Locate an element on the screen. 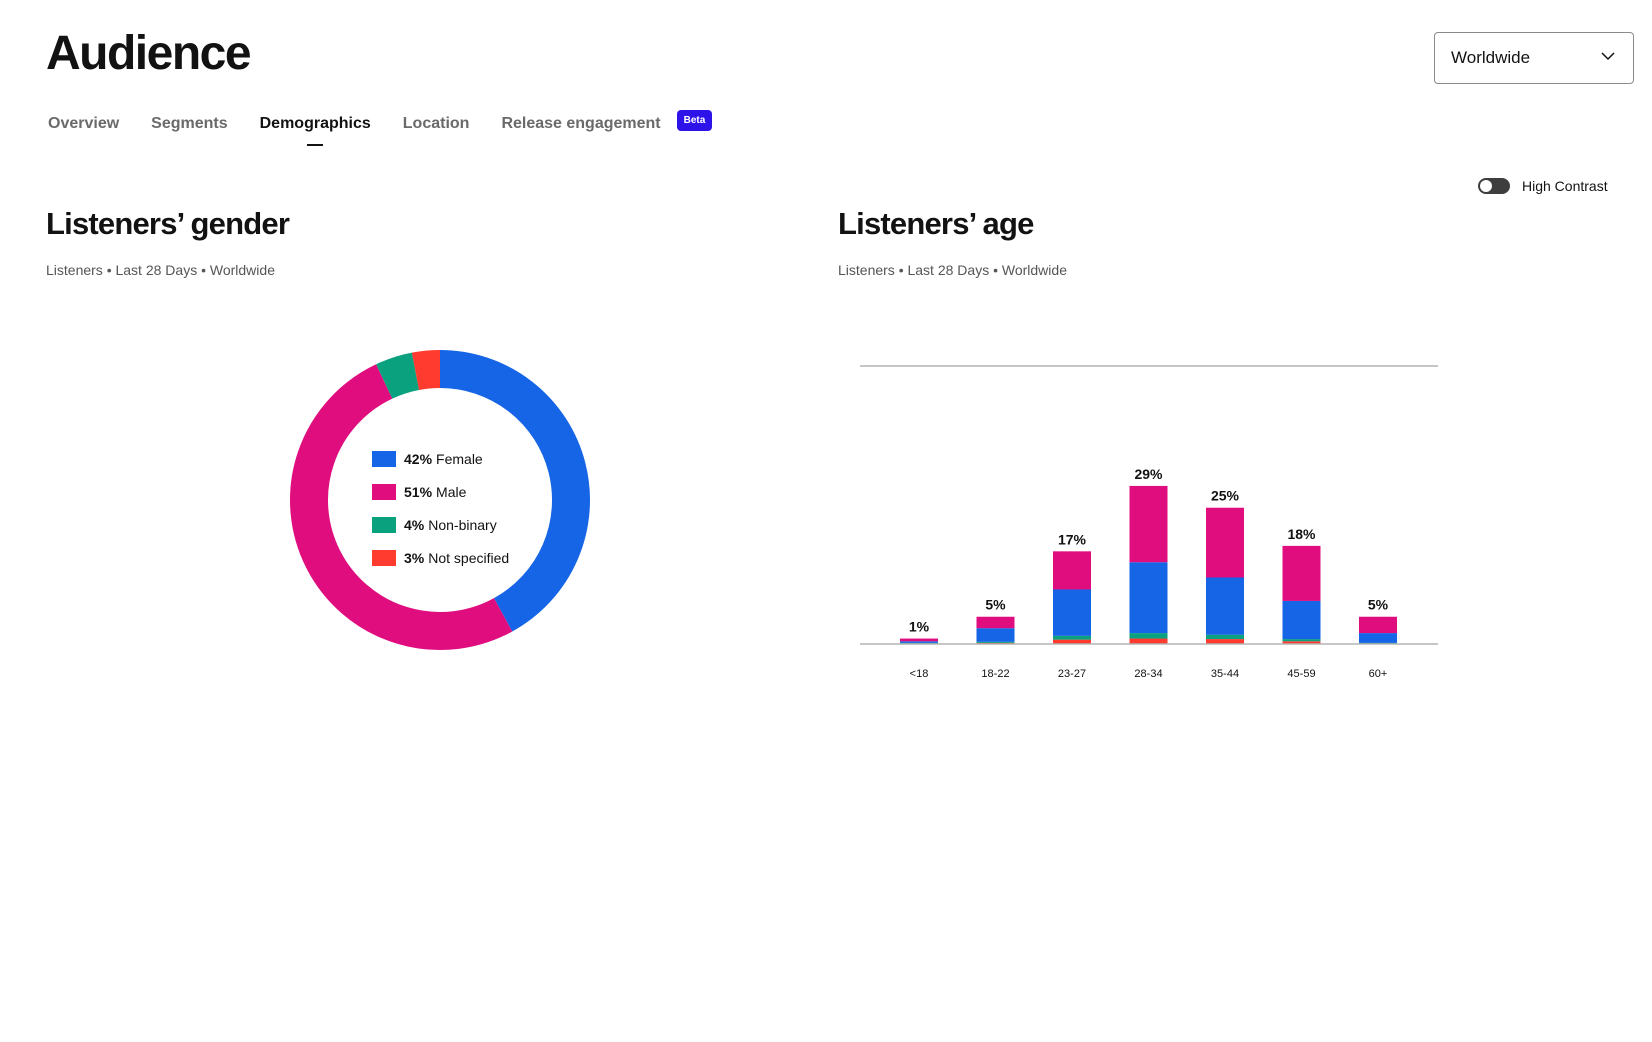 This screenshot has width=1652, height=1042. legend-item-nonbinary: 4% Non-binary is located at coordinates (440, 524).